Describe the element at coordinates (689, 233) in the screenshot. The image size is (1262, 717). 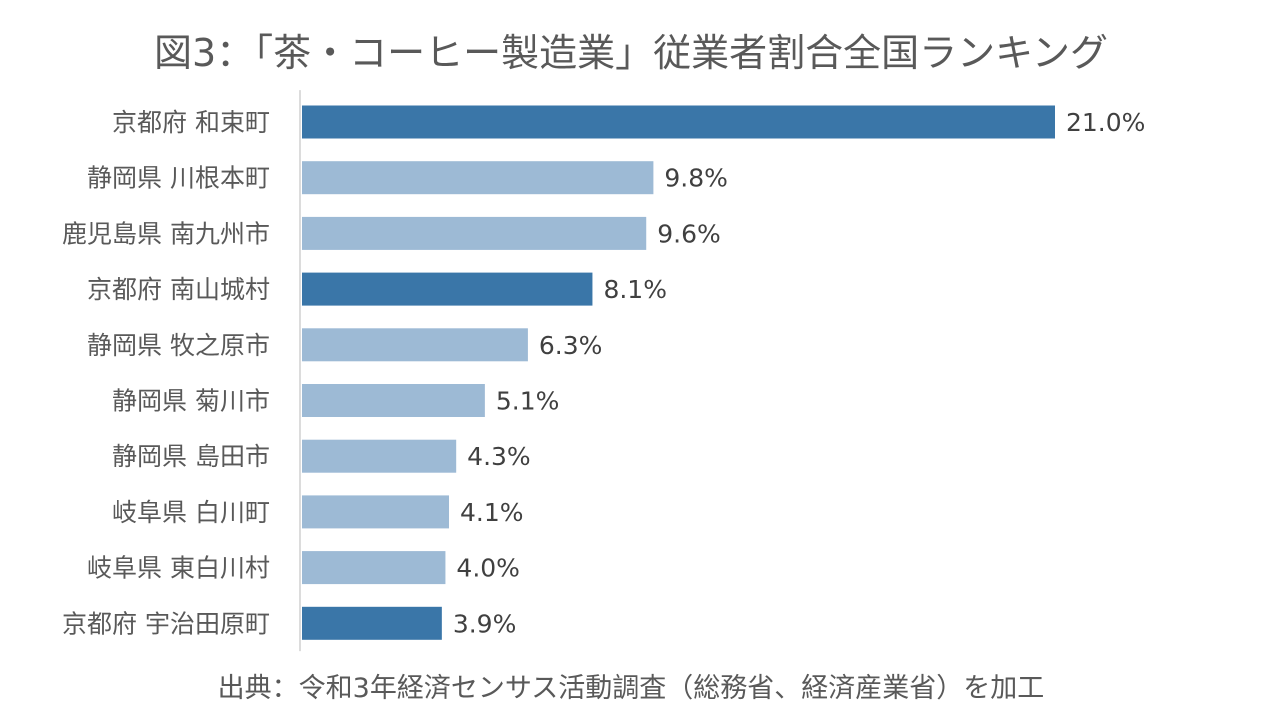
I see `value-label: 9.6%` at that location.